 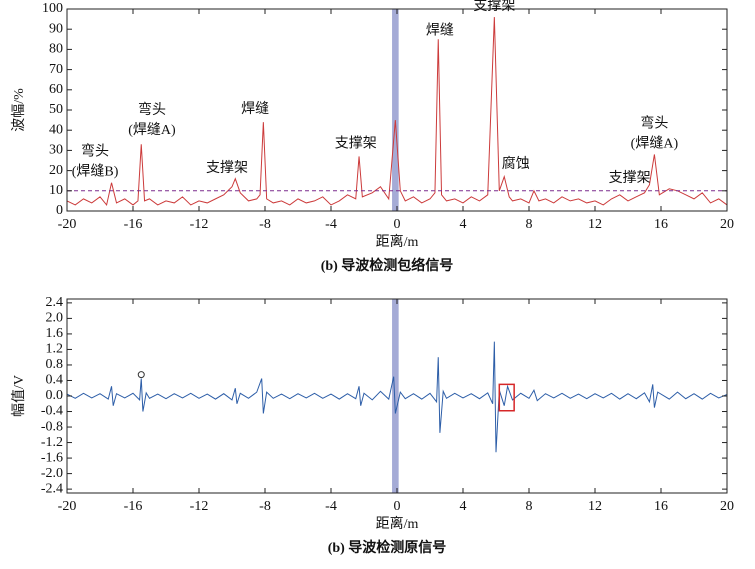 I want to click on y-tick-label: 0.4, so click(x=55, y=380).